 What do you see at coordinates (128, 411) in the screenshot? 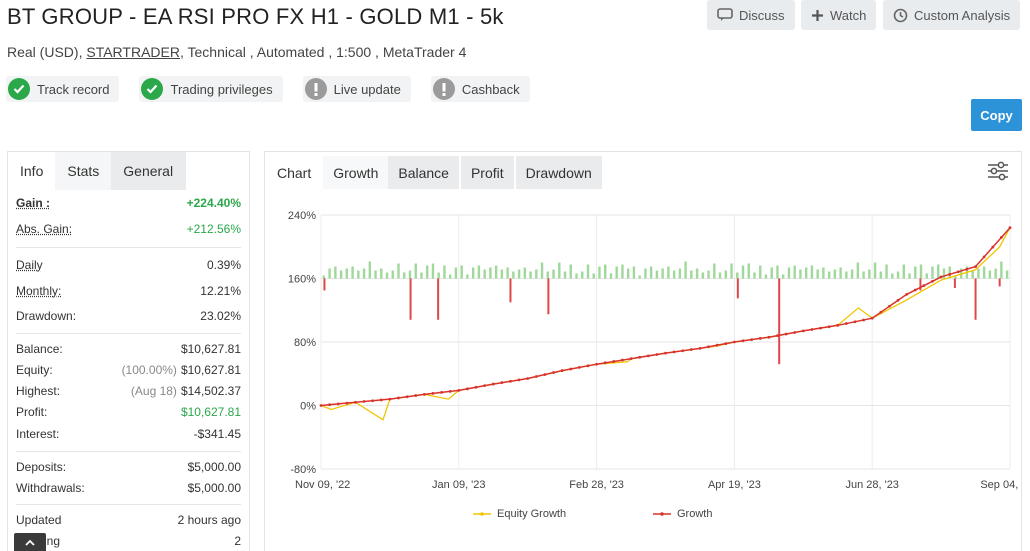
I see `stat-profit: Profit: $10,627.81` at bounding box center [128, 411].